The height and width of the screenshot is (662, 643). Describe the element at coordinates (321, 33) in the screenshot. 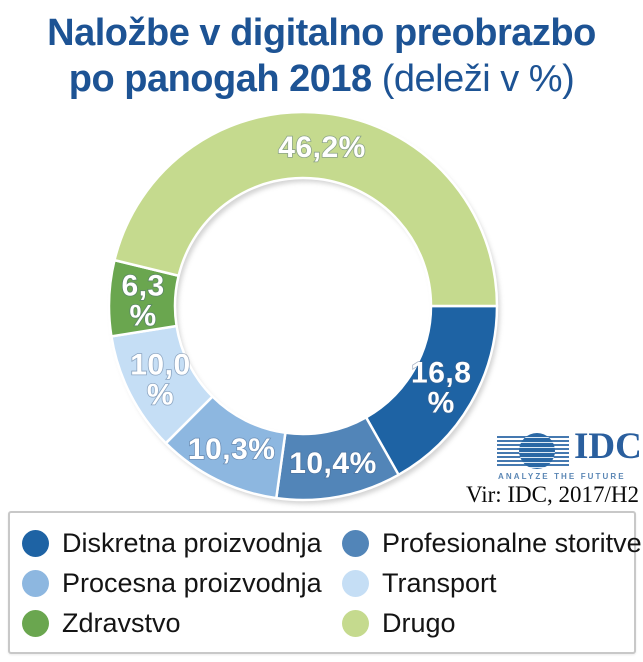

I see `chart-title-line1: Naložbe v digitalno preobrazbo` at that location.